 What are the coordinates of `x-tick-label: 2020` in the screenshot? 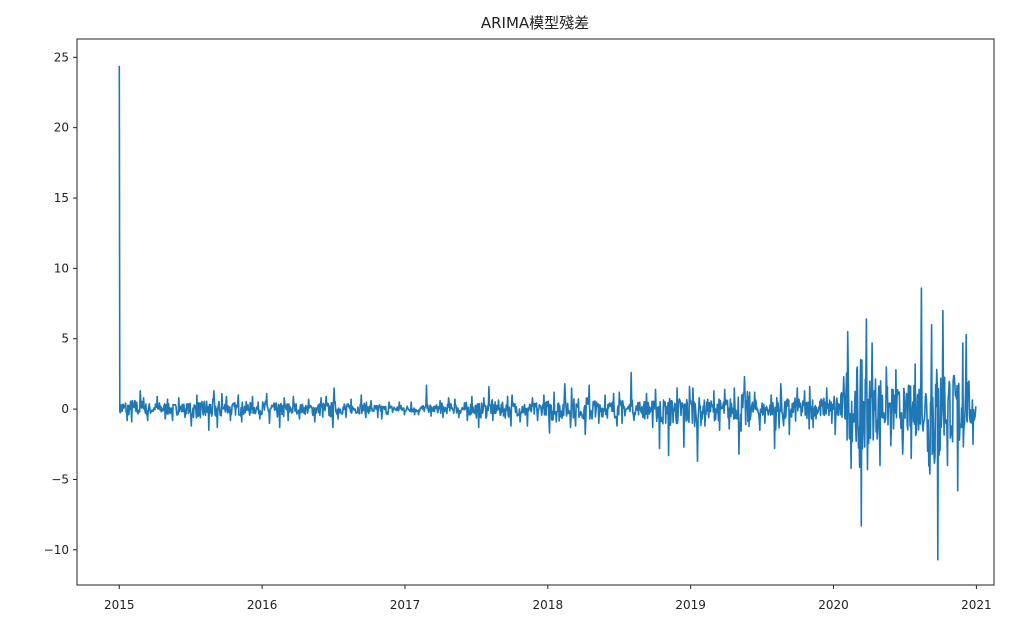 It's located at (833, 605).